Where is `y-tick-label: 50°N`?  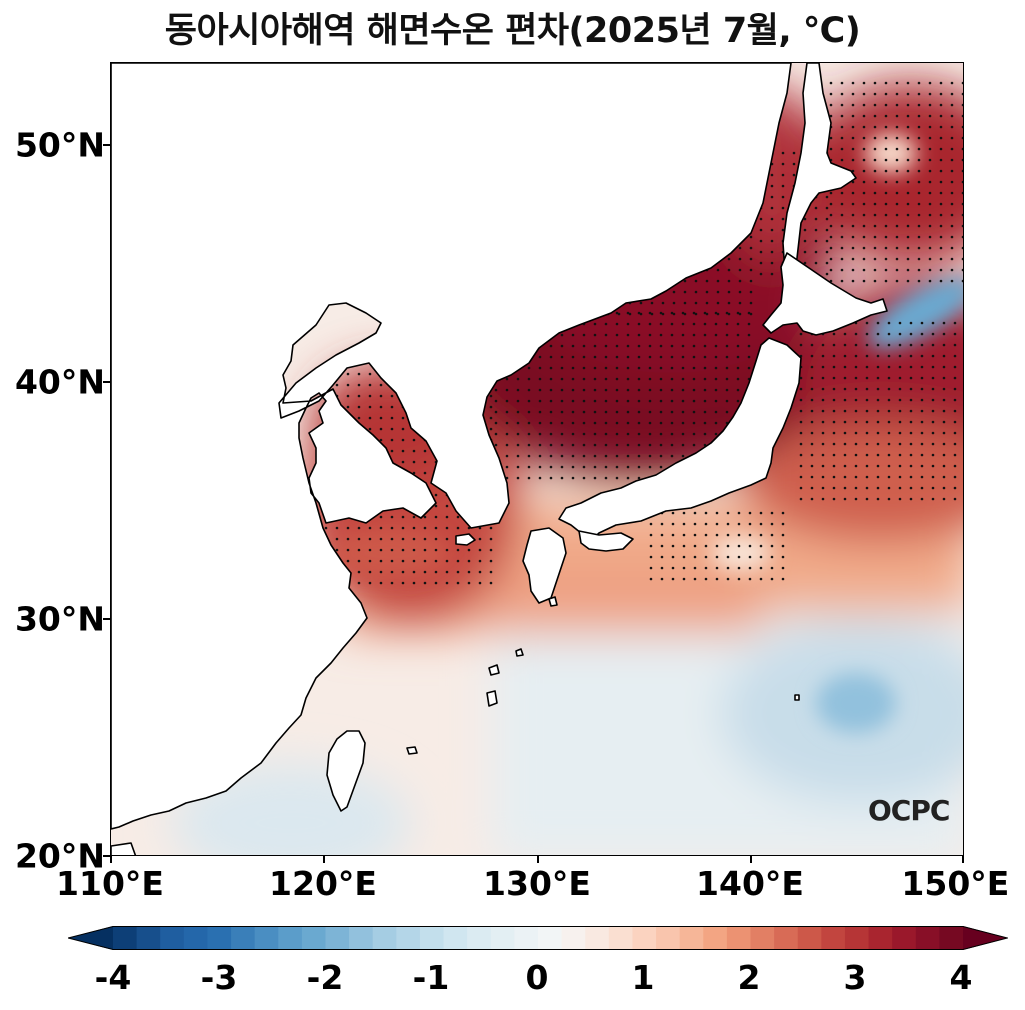 y-tick-label: 50°N is located at coordinates (59, 145).